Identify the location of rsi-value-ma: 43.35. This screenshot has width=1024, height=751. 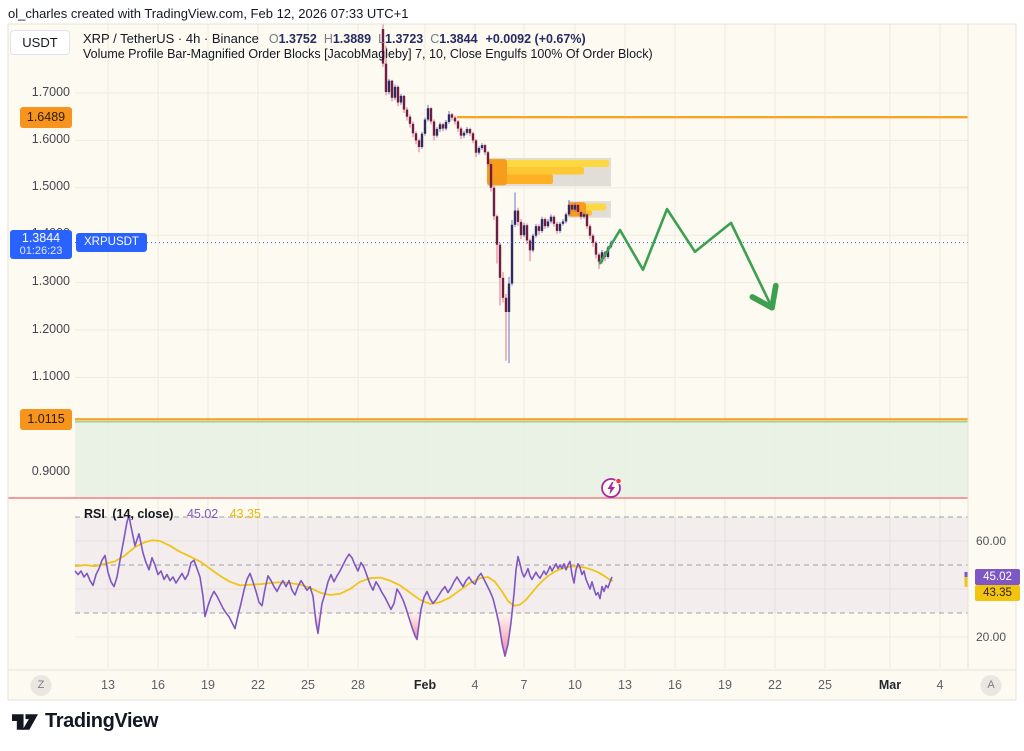
(245, 514).